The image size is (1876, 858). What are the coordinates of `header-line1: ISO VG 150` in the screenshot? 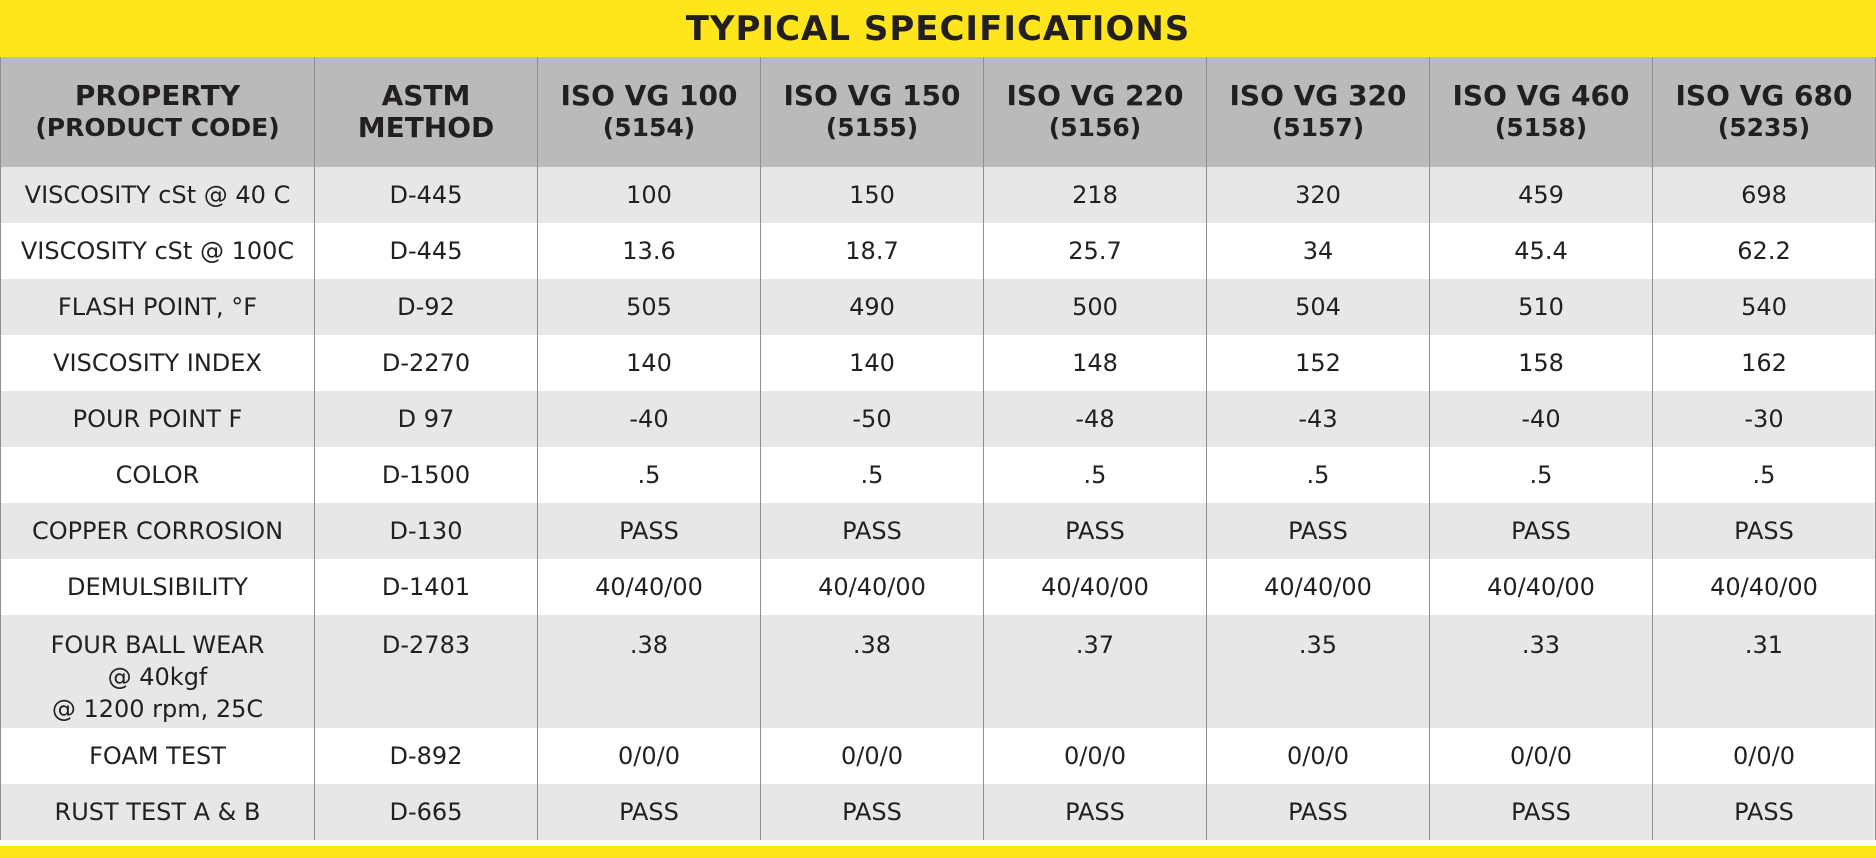 It's located at (872, 95).